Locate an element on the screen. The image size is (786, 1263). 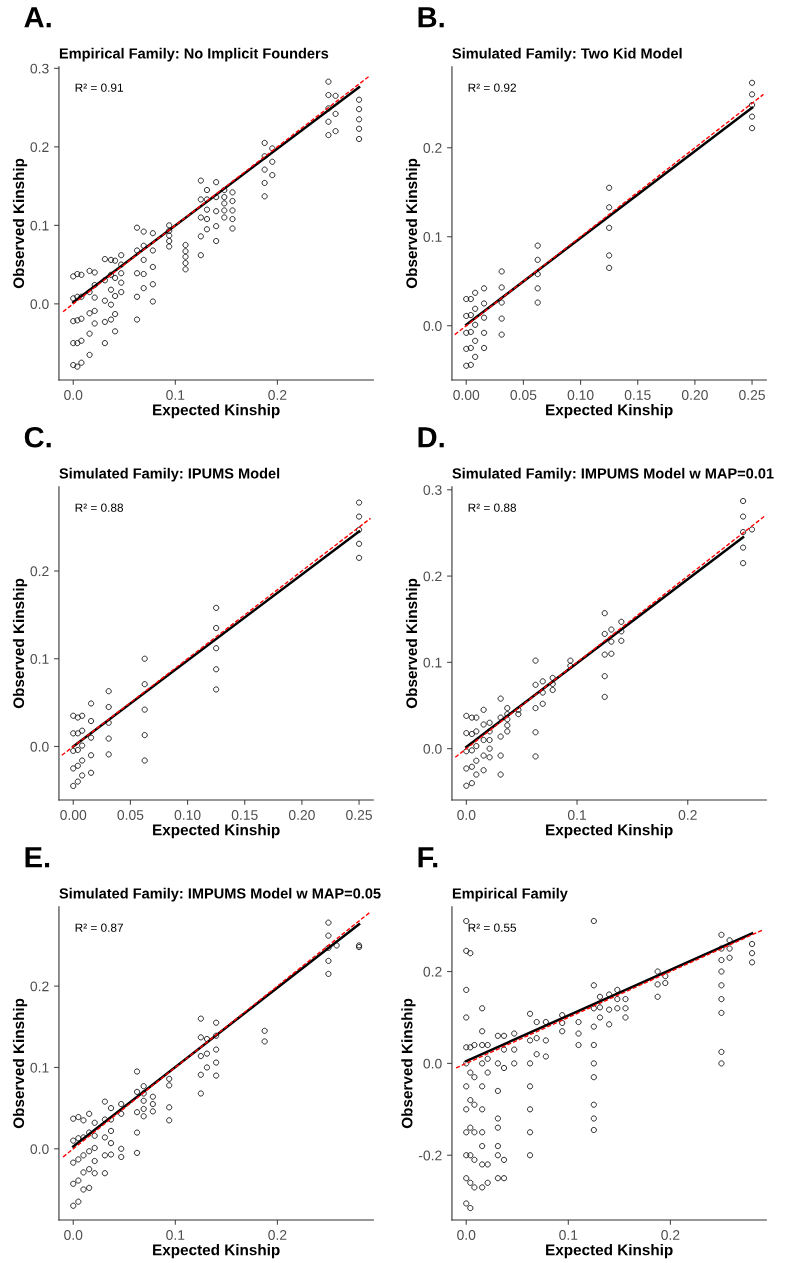
text: B. is located at coordinates (431, 17).